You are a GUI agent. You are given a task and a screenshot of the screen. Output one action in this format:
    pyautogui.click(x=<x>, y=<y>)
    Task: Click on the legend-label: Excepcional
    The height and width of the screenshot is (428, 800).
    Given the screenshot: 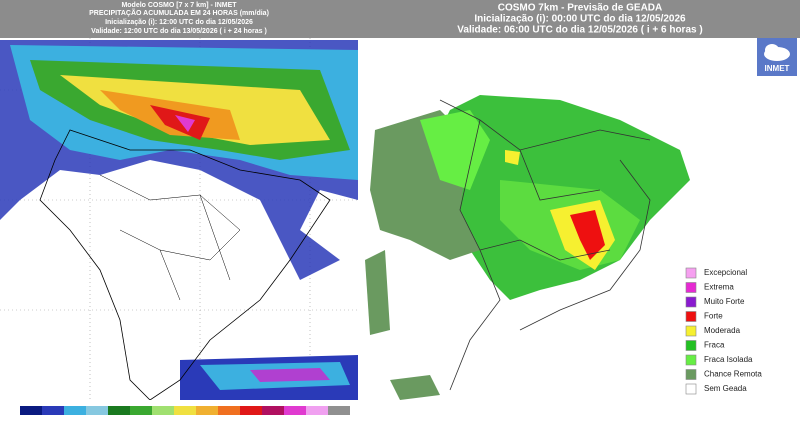 What is the action you would take?
    pyautogui.click(x=725, y=272)
    